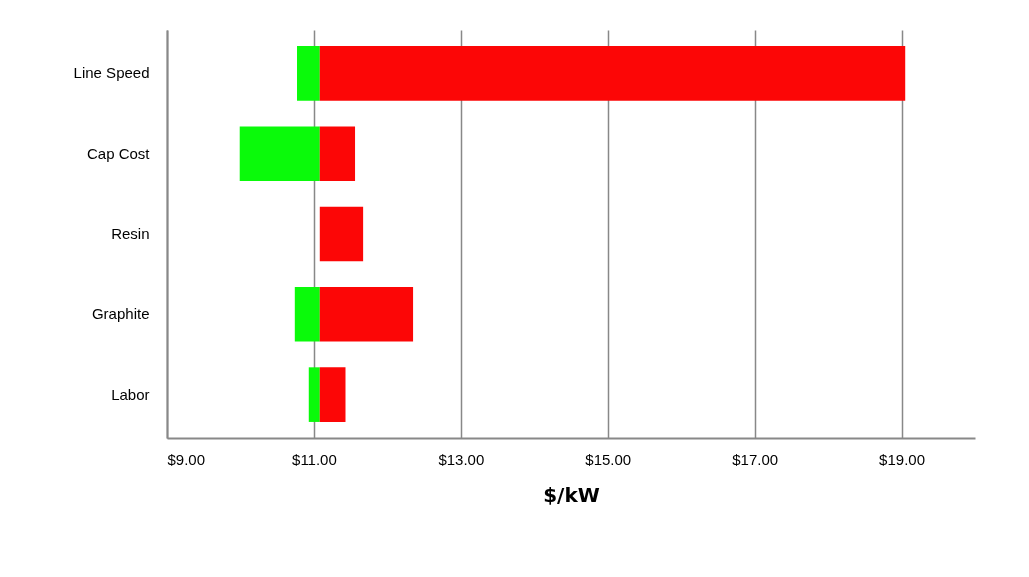 This screenshot has height=577, width=1029. What do you see at coordinates (111, 73) in the screenshot?
I see `y-tick-label: Line Speed` at bounding box center [111, 73].